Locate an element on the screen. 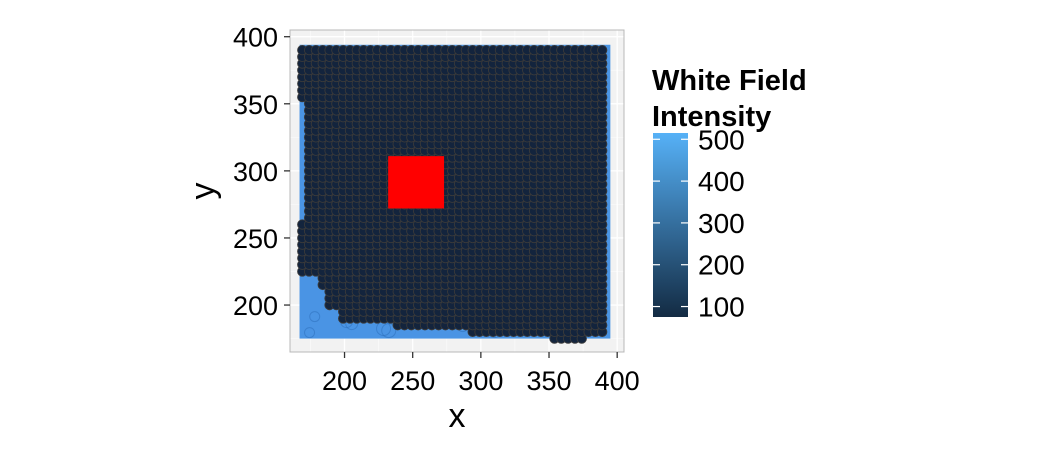 The height and width of the screenshot is (450, 1050). legend-colorbar is located at coordinates (670, 225).